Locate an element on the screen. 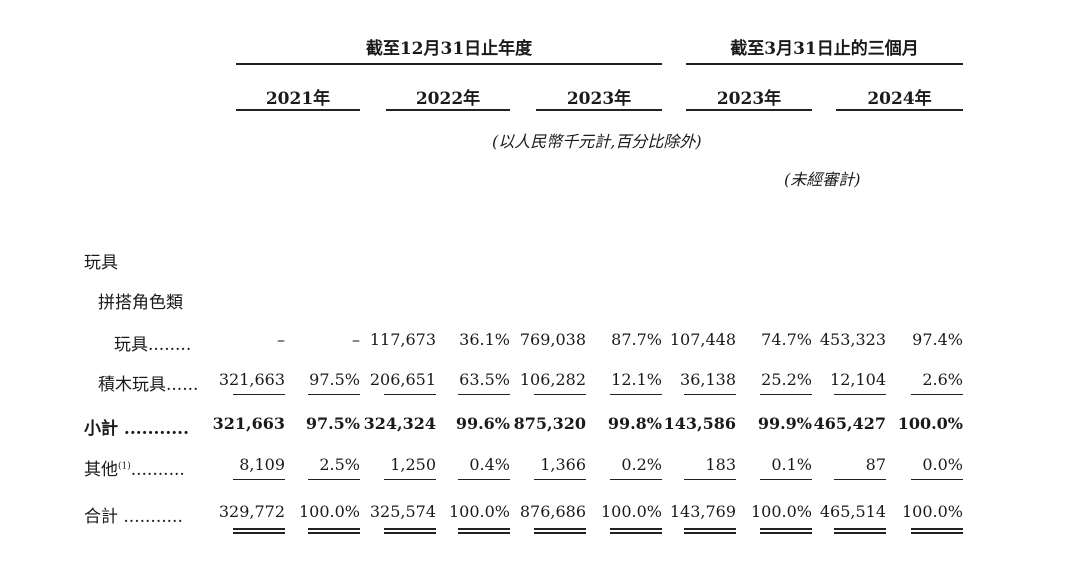  unit-note: (以人民幣千元計,百分比除外) is located at coordinates (597, 141).